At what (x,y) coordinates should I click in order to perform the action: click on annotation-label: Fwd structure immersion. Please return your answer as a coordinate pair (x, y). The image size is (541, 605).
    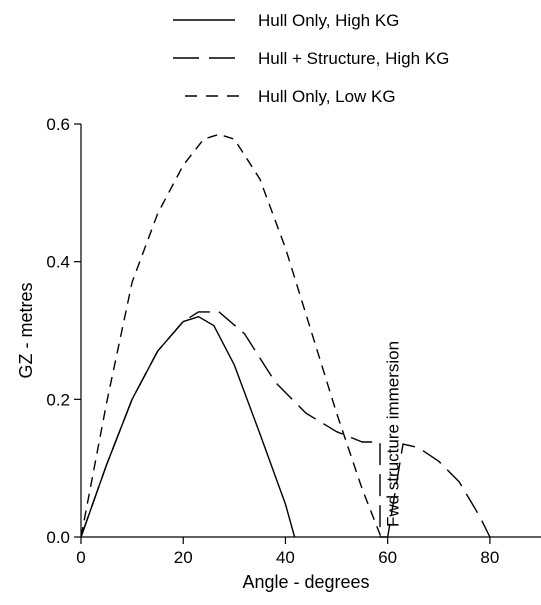
    Looking at the image, I should click on (393, 434).